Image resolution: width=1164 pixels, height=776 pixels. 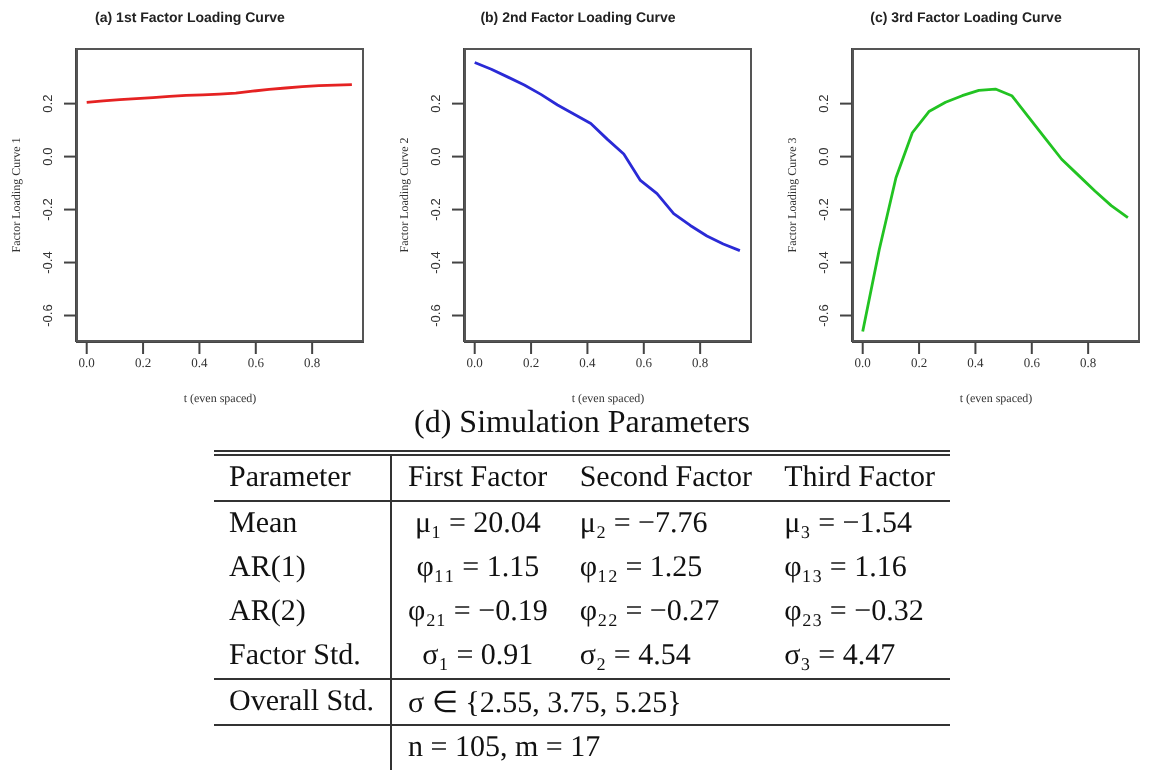 I want to click on text: φ₁₁ = 1.15, so click(x=478, y=568).